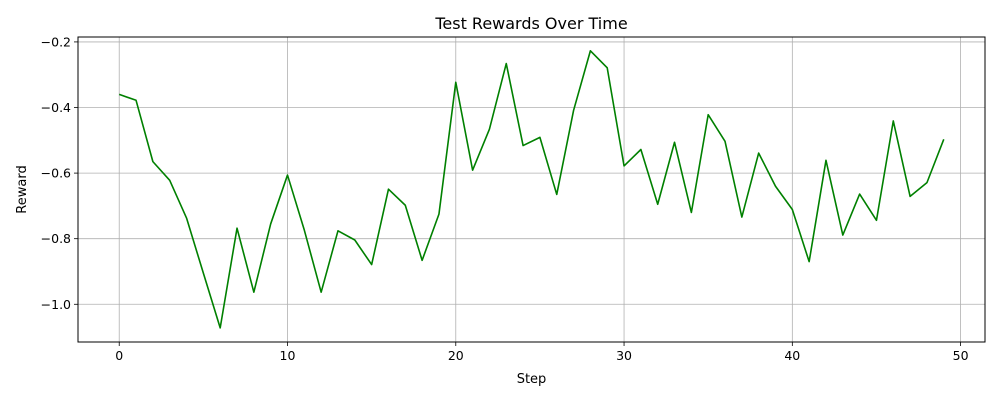 This screenshot has height=405, width=1000. Describe the element at coordinates (456, 355) in the screenshot. I see `x-tick-label: 20` at that location.